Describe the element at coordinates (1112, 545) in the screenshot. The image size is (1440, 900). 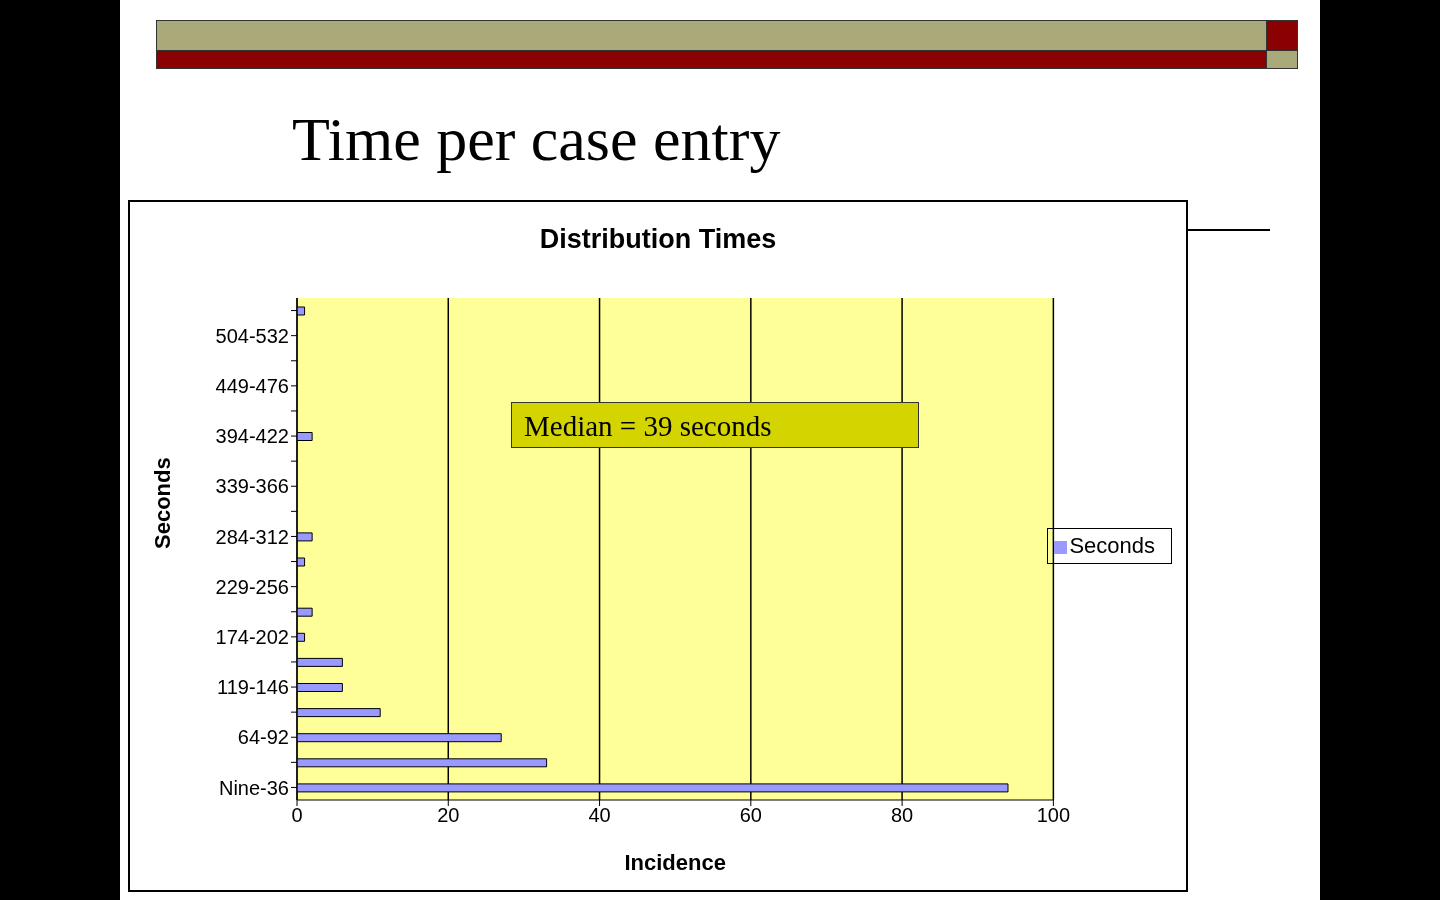
I see `legend-label: Seconds` at that location.